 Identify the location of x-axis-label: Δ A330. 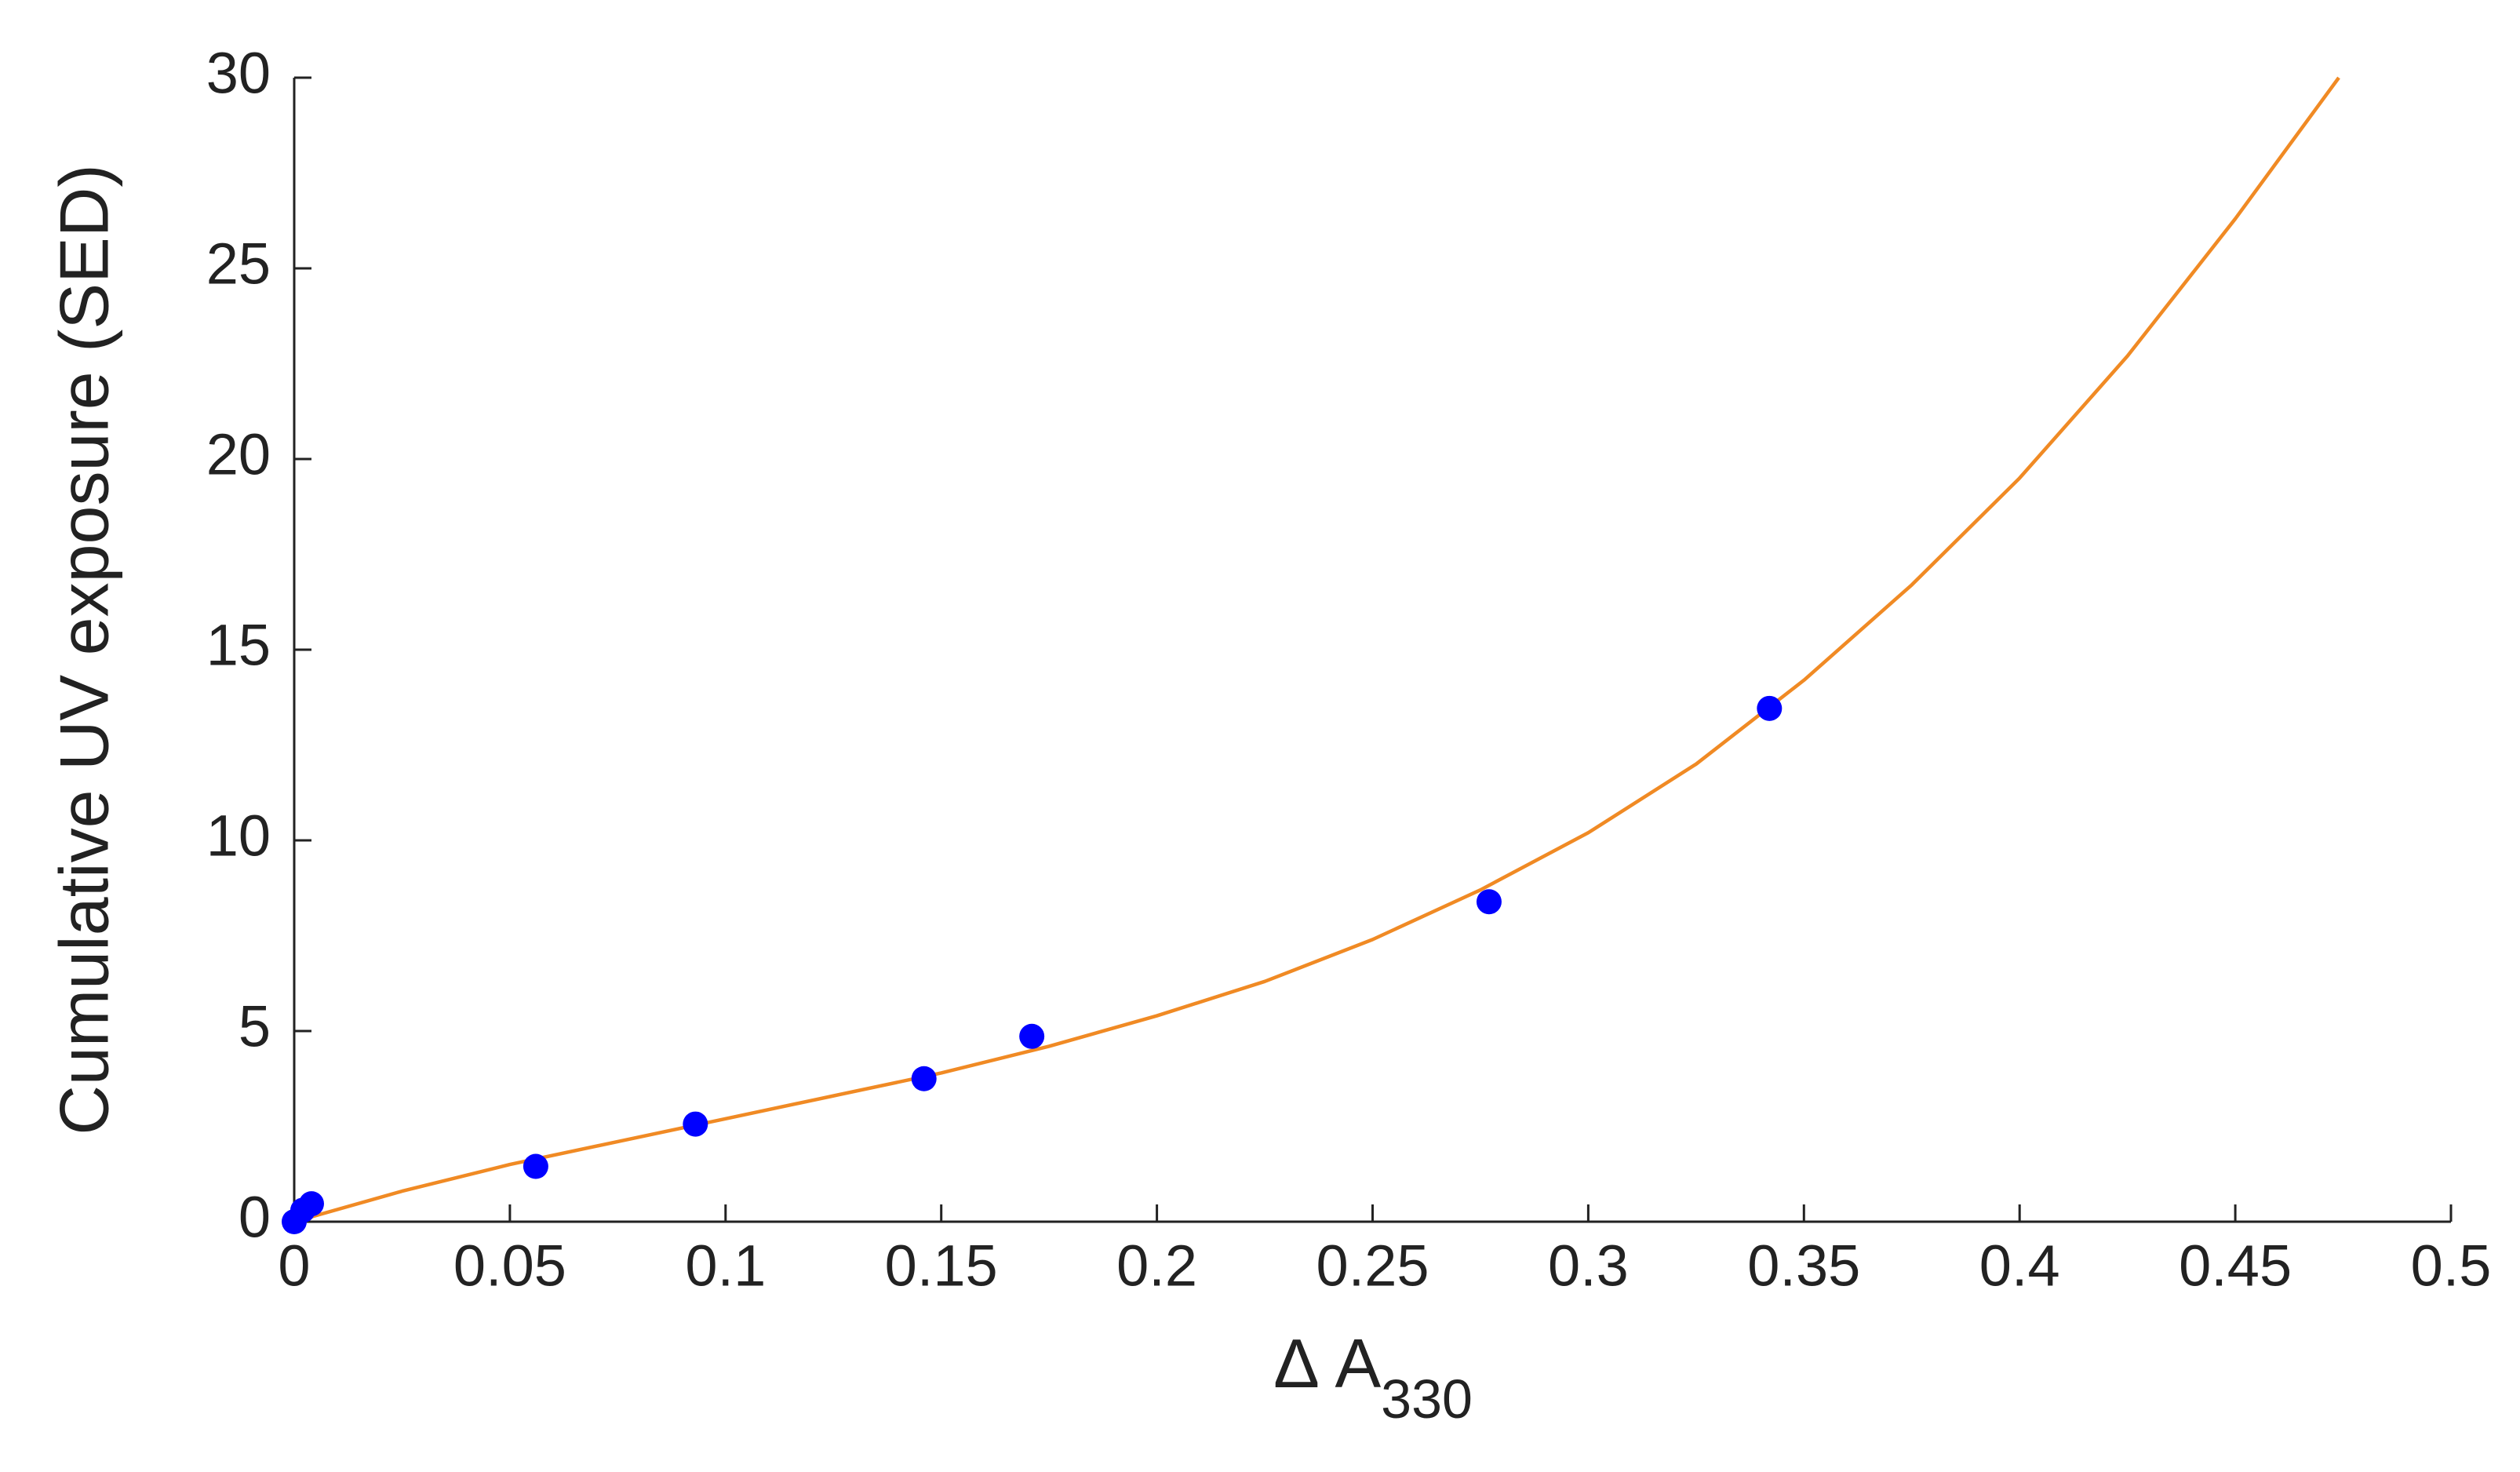
(1373, 1377).